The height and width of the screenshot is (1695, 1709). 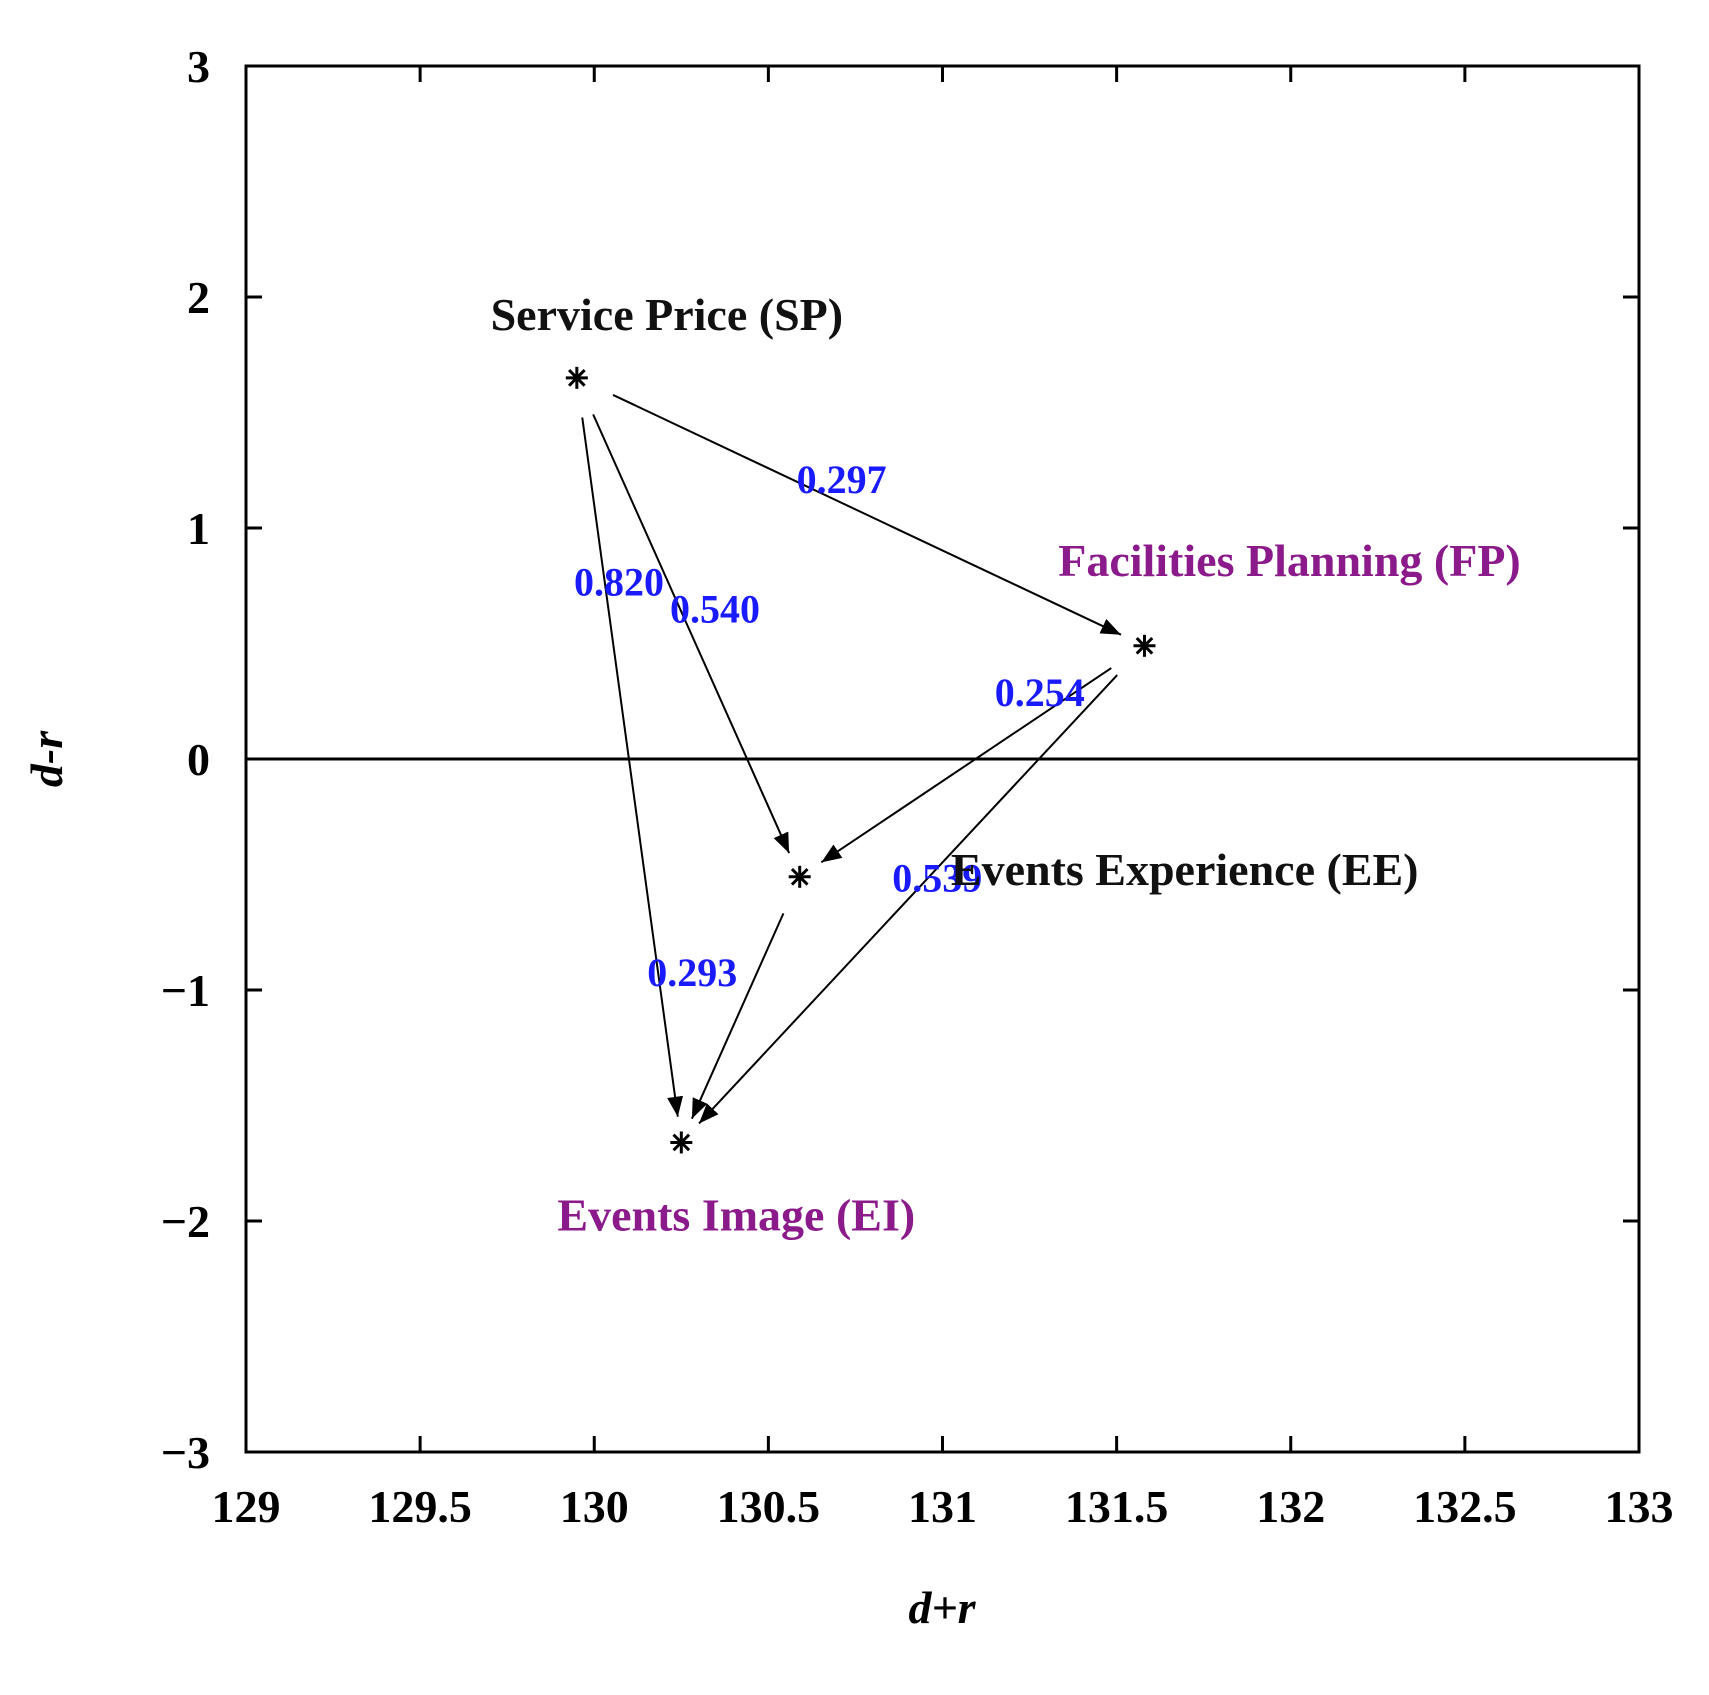 I want to click on edge-weight-label: 0.540, so click(x=715, y=608).